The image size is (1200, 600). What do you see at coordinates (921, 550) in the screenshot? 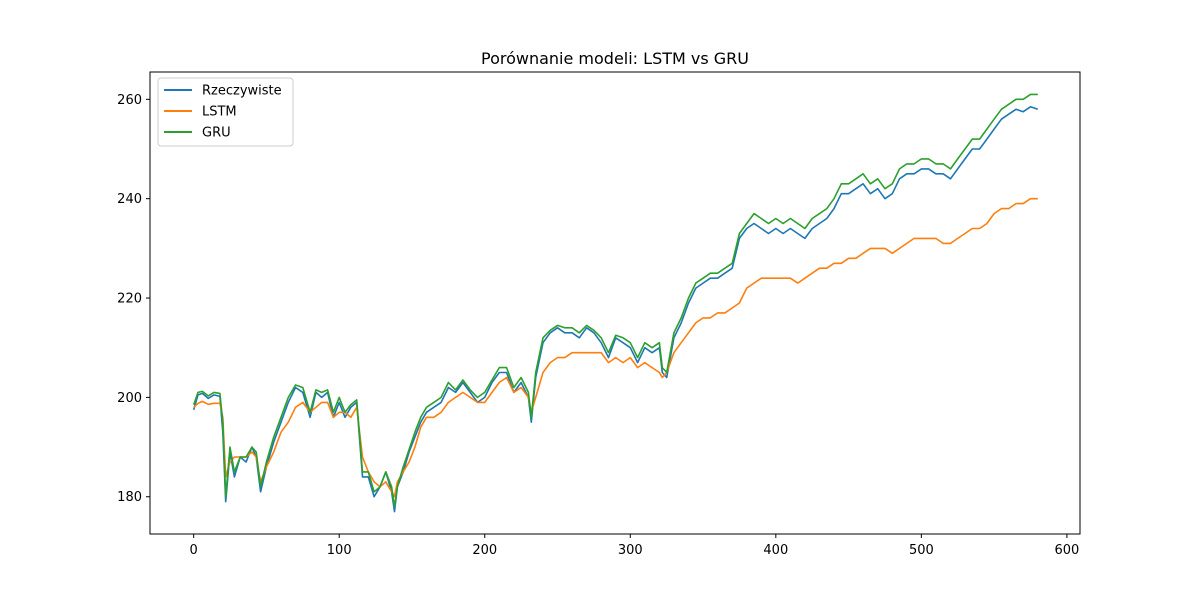
I see `x-tick-label: 500` at bounding box center [921, 550].